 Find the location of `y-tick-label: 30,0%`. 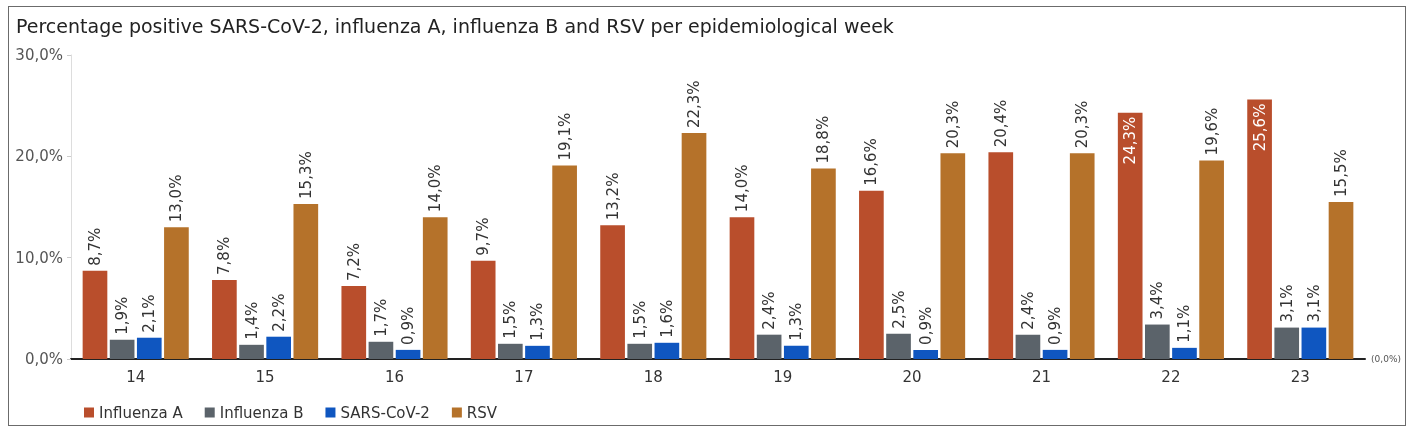

y-tick-label: 30,0% is located at coordinates (39, 55).